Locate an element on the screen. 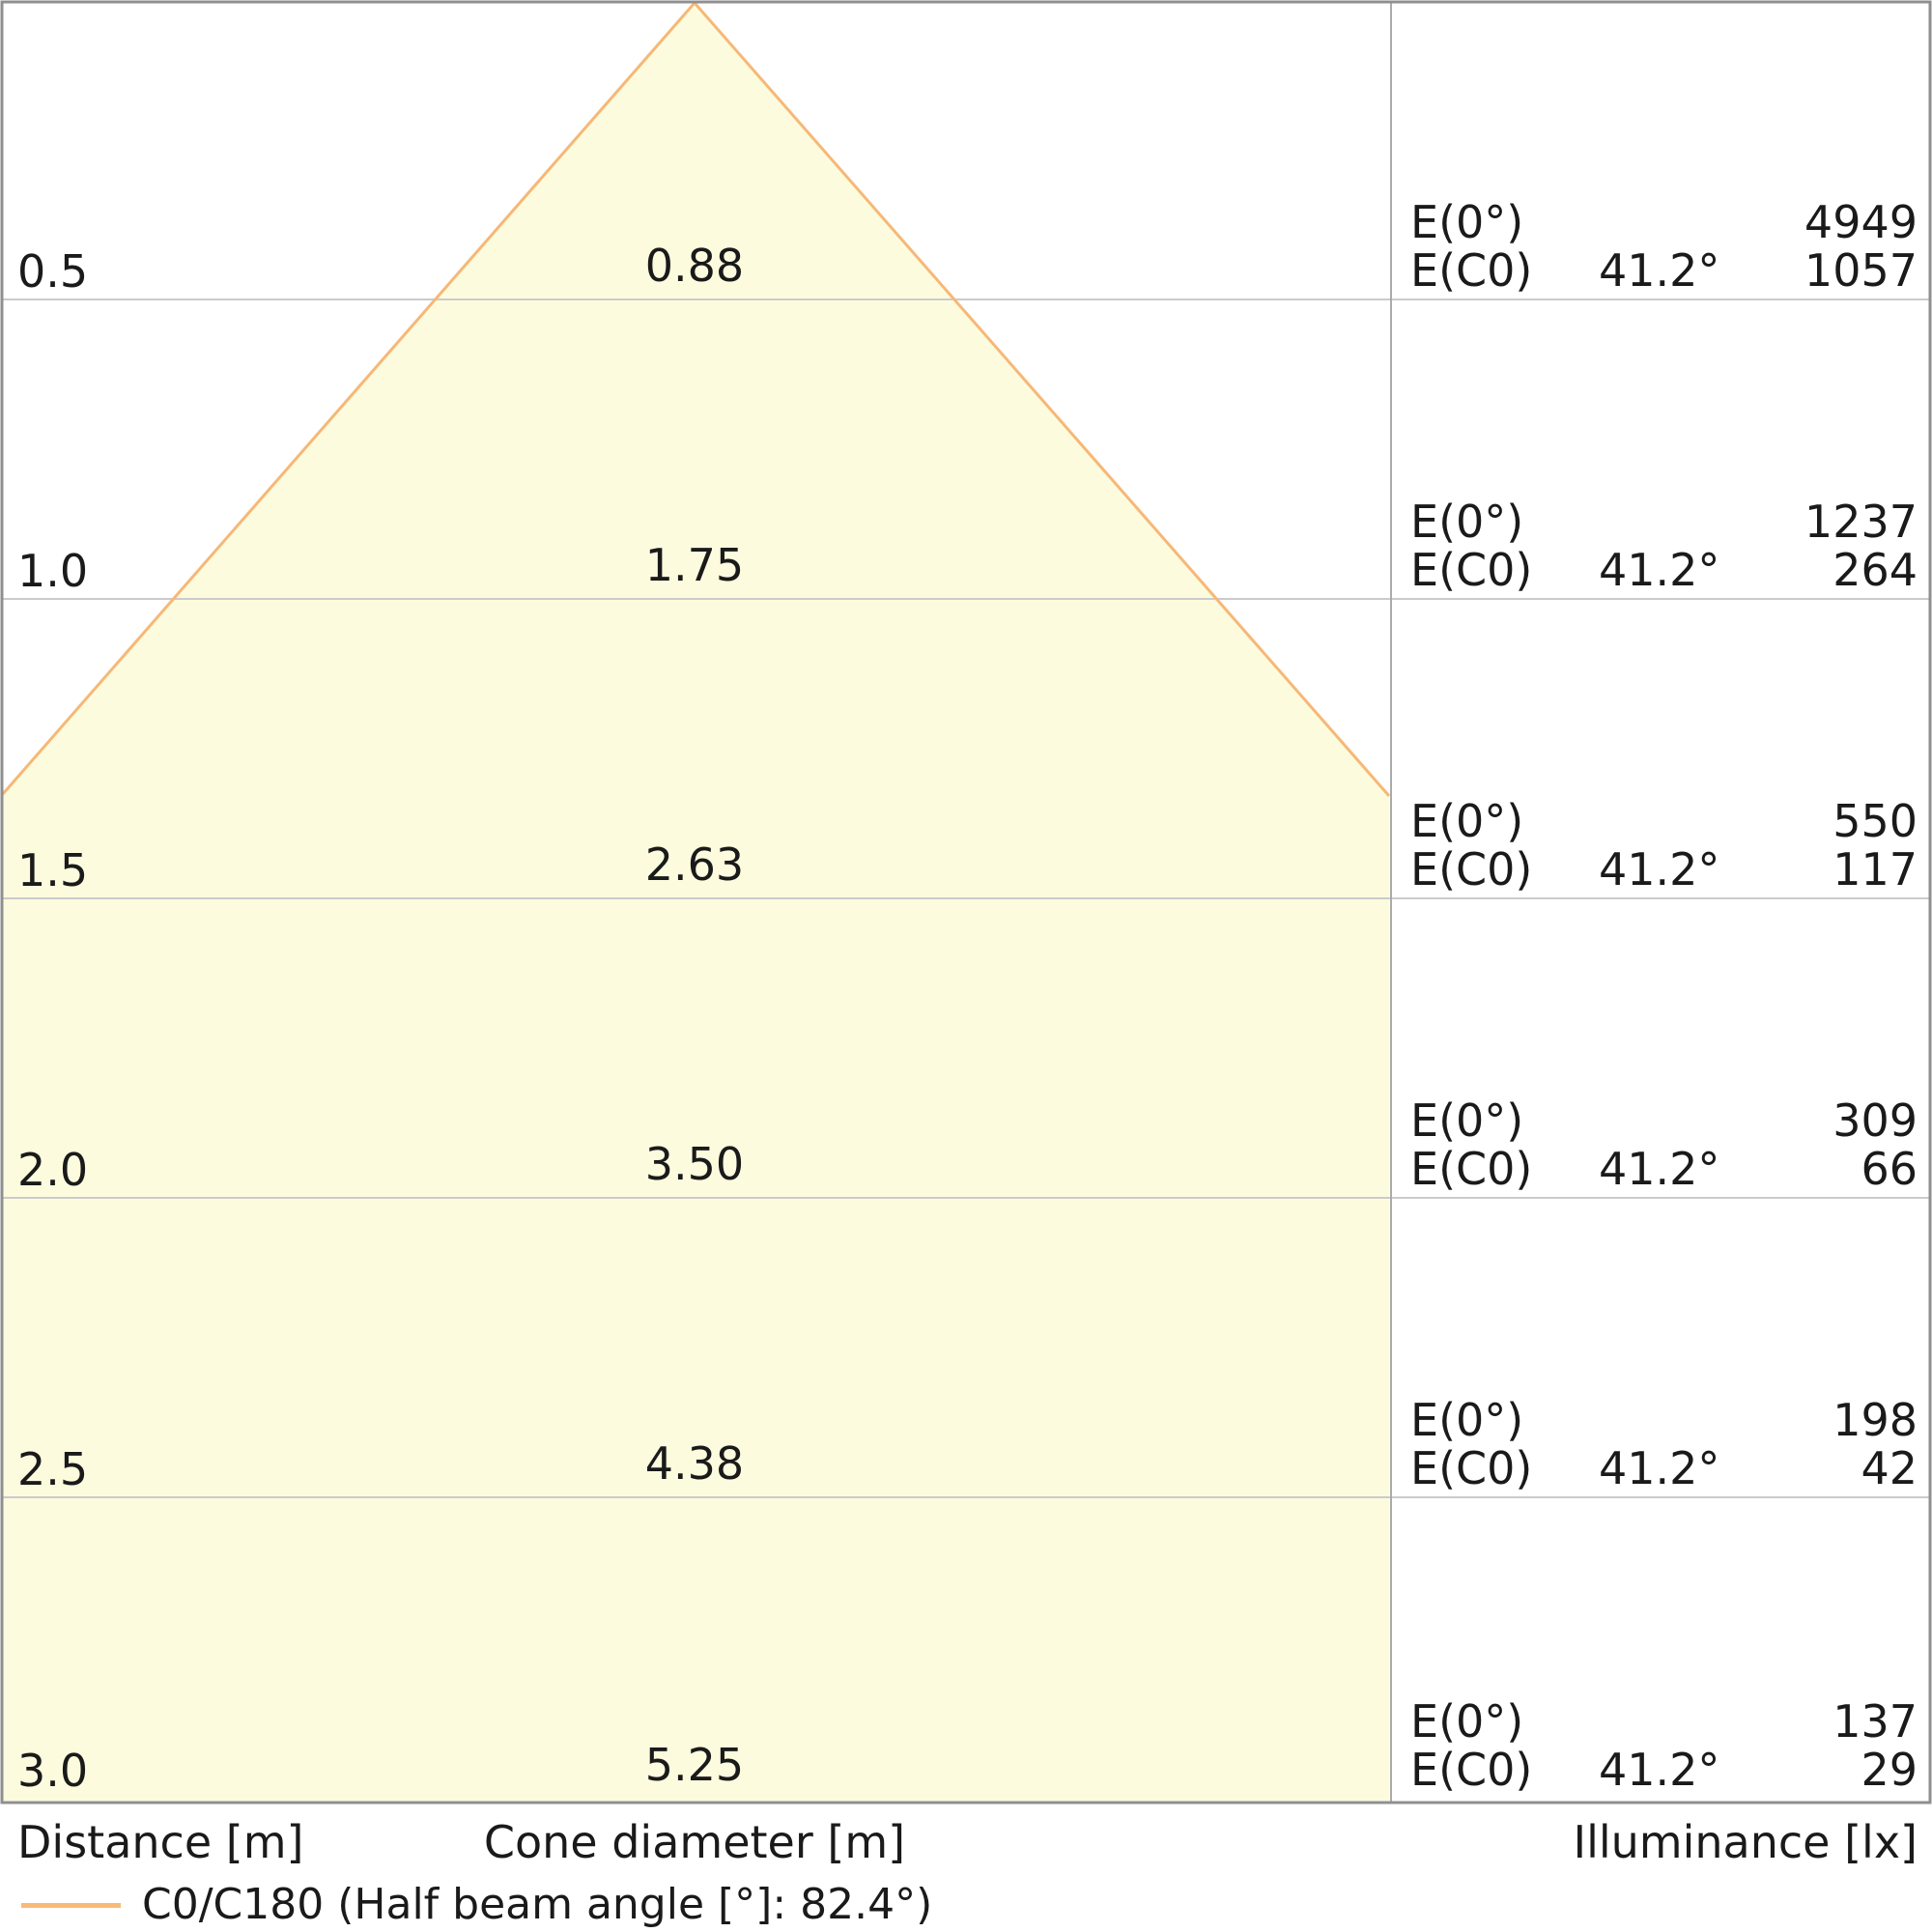  illuminance-readout: E(0°) 198 E(C0) 41.2° 42 is located at coordinates (1664, 1444).